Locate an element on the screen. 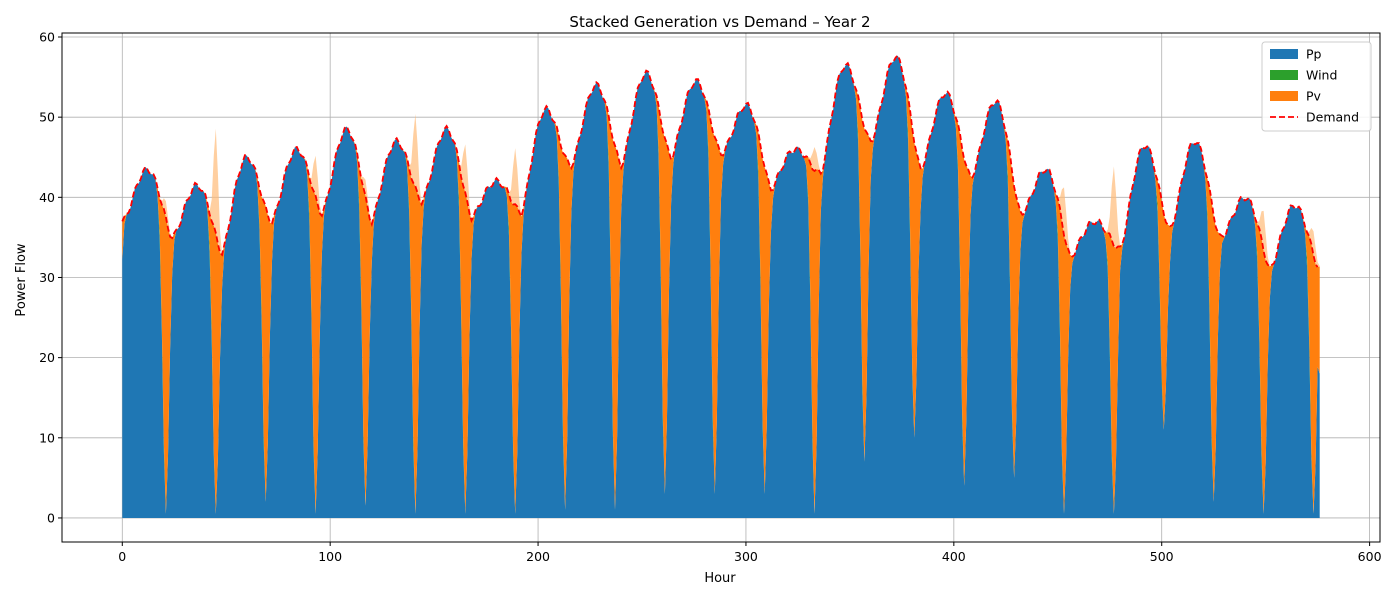 This screenshot has width=1400, height=600. x-tick-label: 200 is located at coordinates (538, 556).